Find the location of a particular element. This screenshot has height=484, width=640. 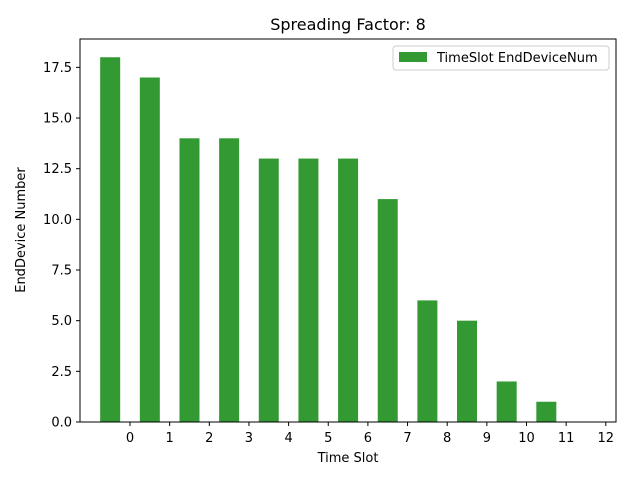

x-tick-label: 0 is located at coordinates (130, 438).